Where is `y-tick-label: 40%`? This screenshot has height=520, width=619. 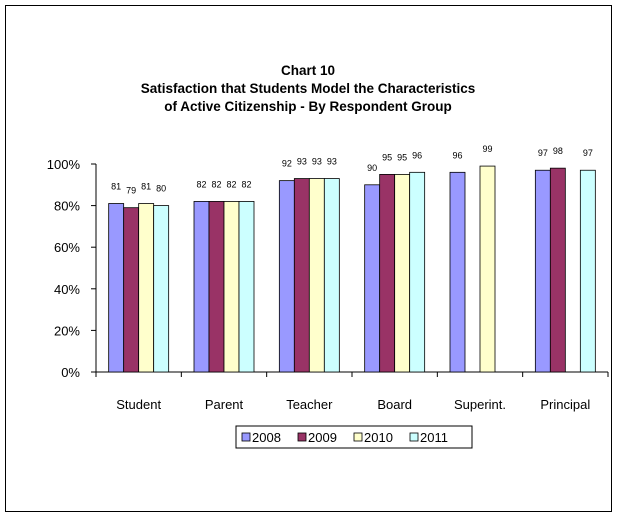
y-tick-label: 40% is located at coordinates (67, 289).